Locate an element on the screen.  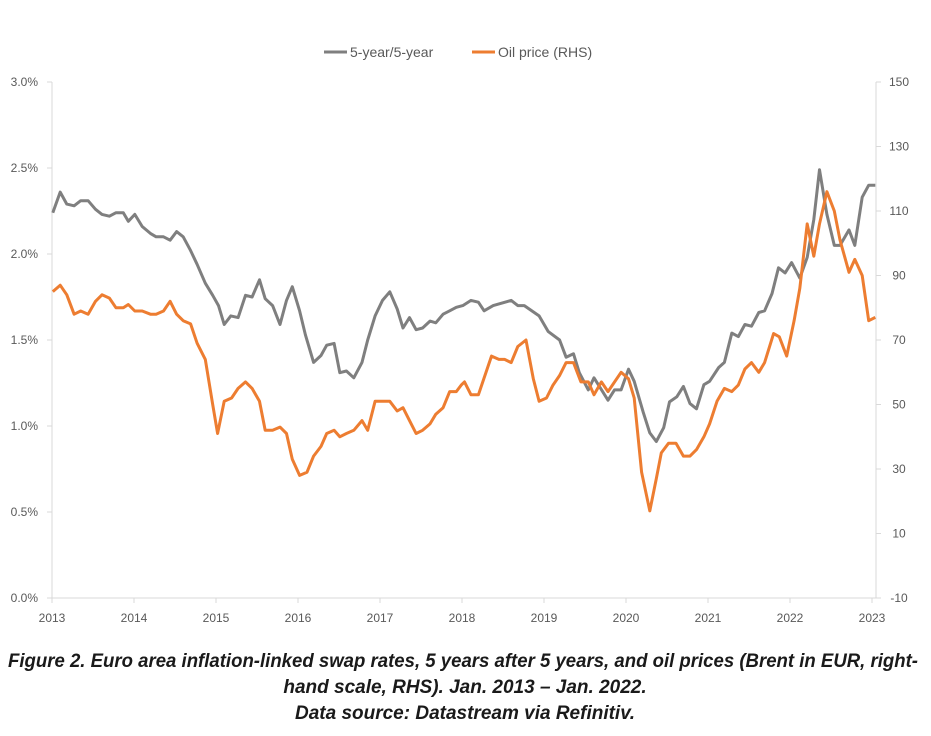
caption-line-2: hand scale, RHS). Jan. 2013 – Jan. 2022. is located at coordinates (464, 687).